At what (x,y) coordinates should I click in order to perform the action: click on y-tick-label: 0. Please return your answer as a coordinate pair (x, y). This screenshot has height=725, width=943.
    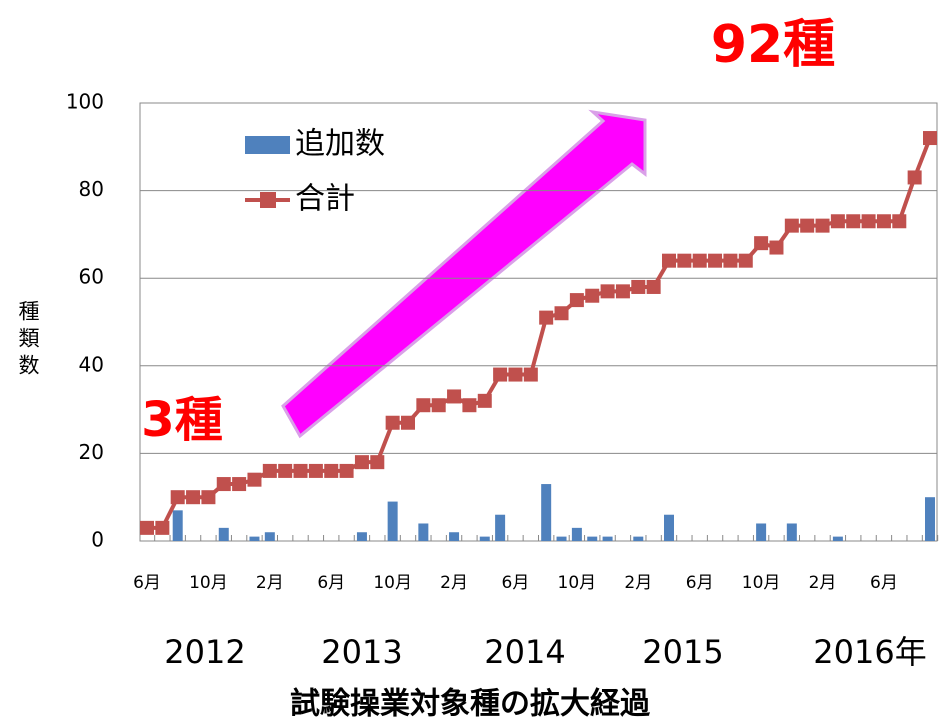
    Looking at the image, I should click on (97, 540).